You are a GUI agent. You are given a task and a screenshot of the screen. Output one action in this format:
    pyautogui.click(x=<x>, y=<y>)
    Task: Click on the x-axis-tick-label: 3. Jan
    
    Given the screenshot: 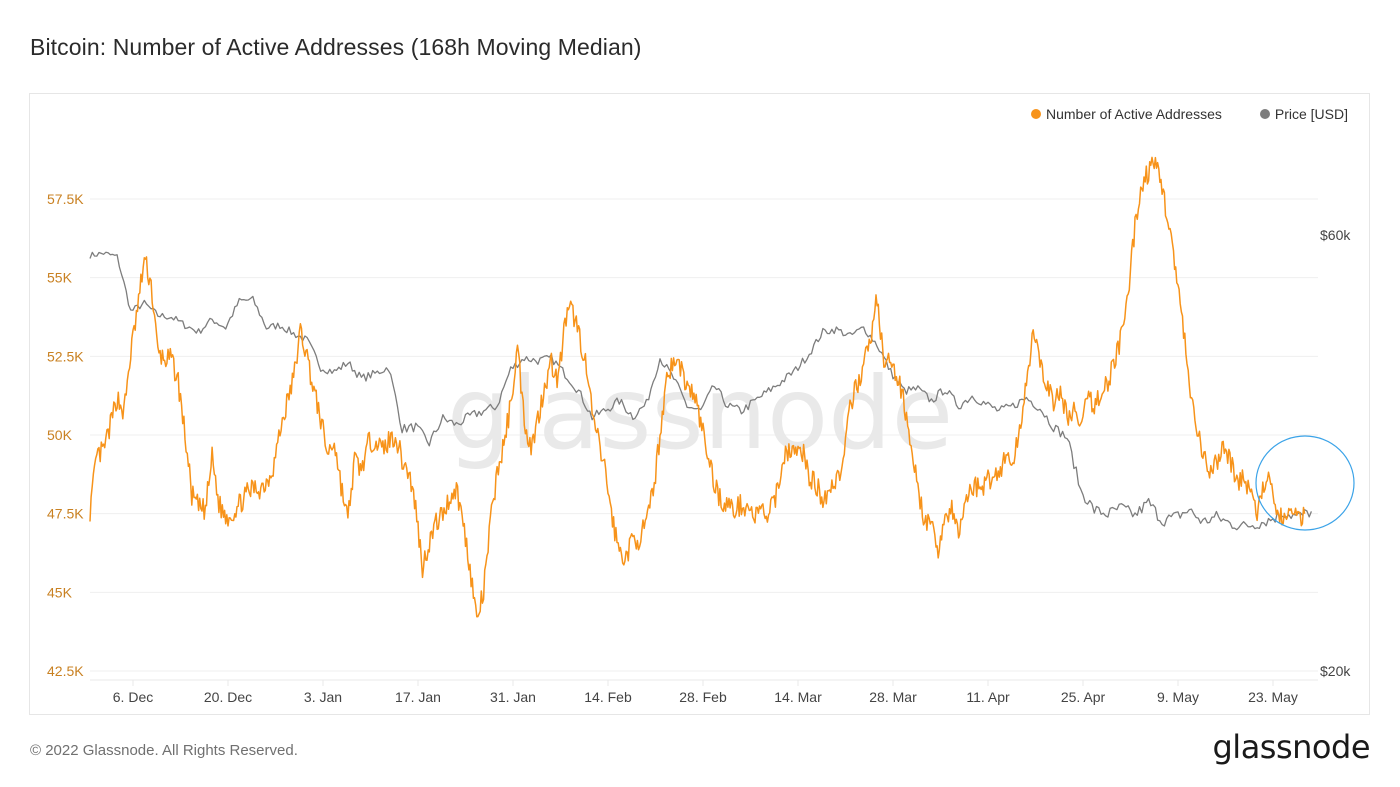 What is the action you would take?
    pyautogui.click(x=323, y=697)
    